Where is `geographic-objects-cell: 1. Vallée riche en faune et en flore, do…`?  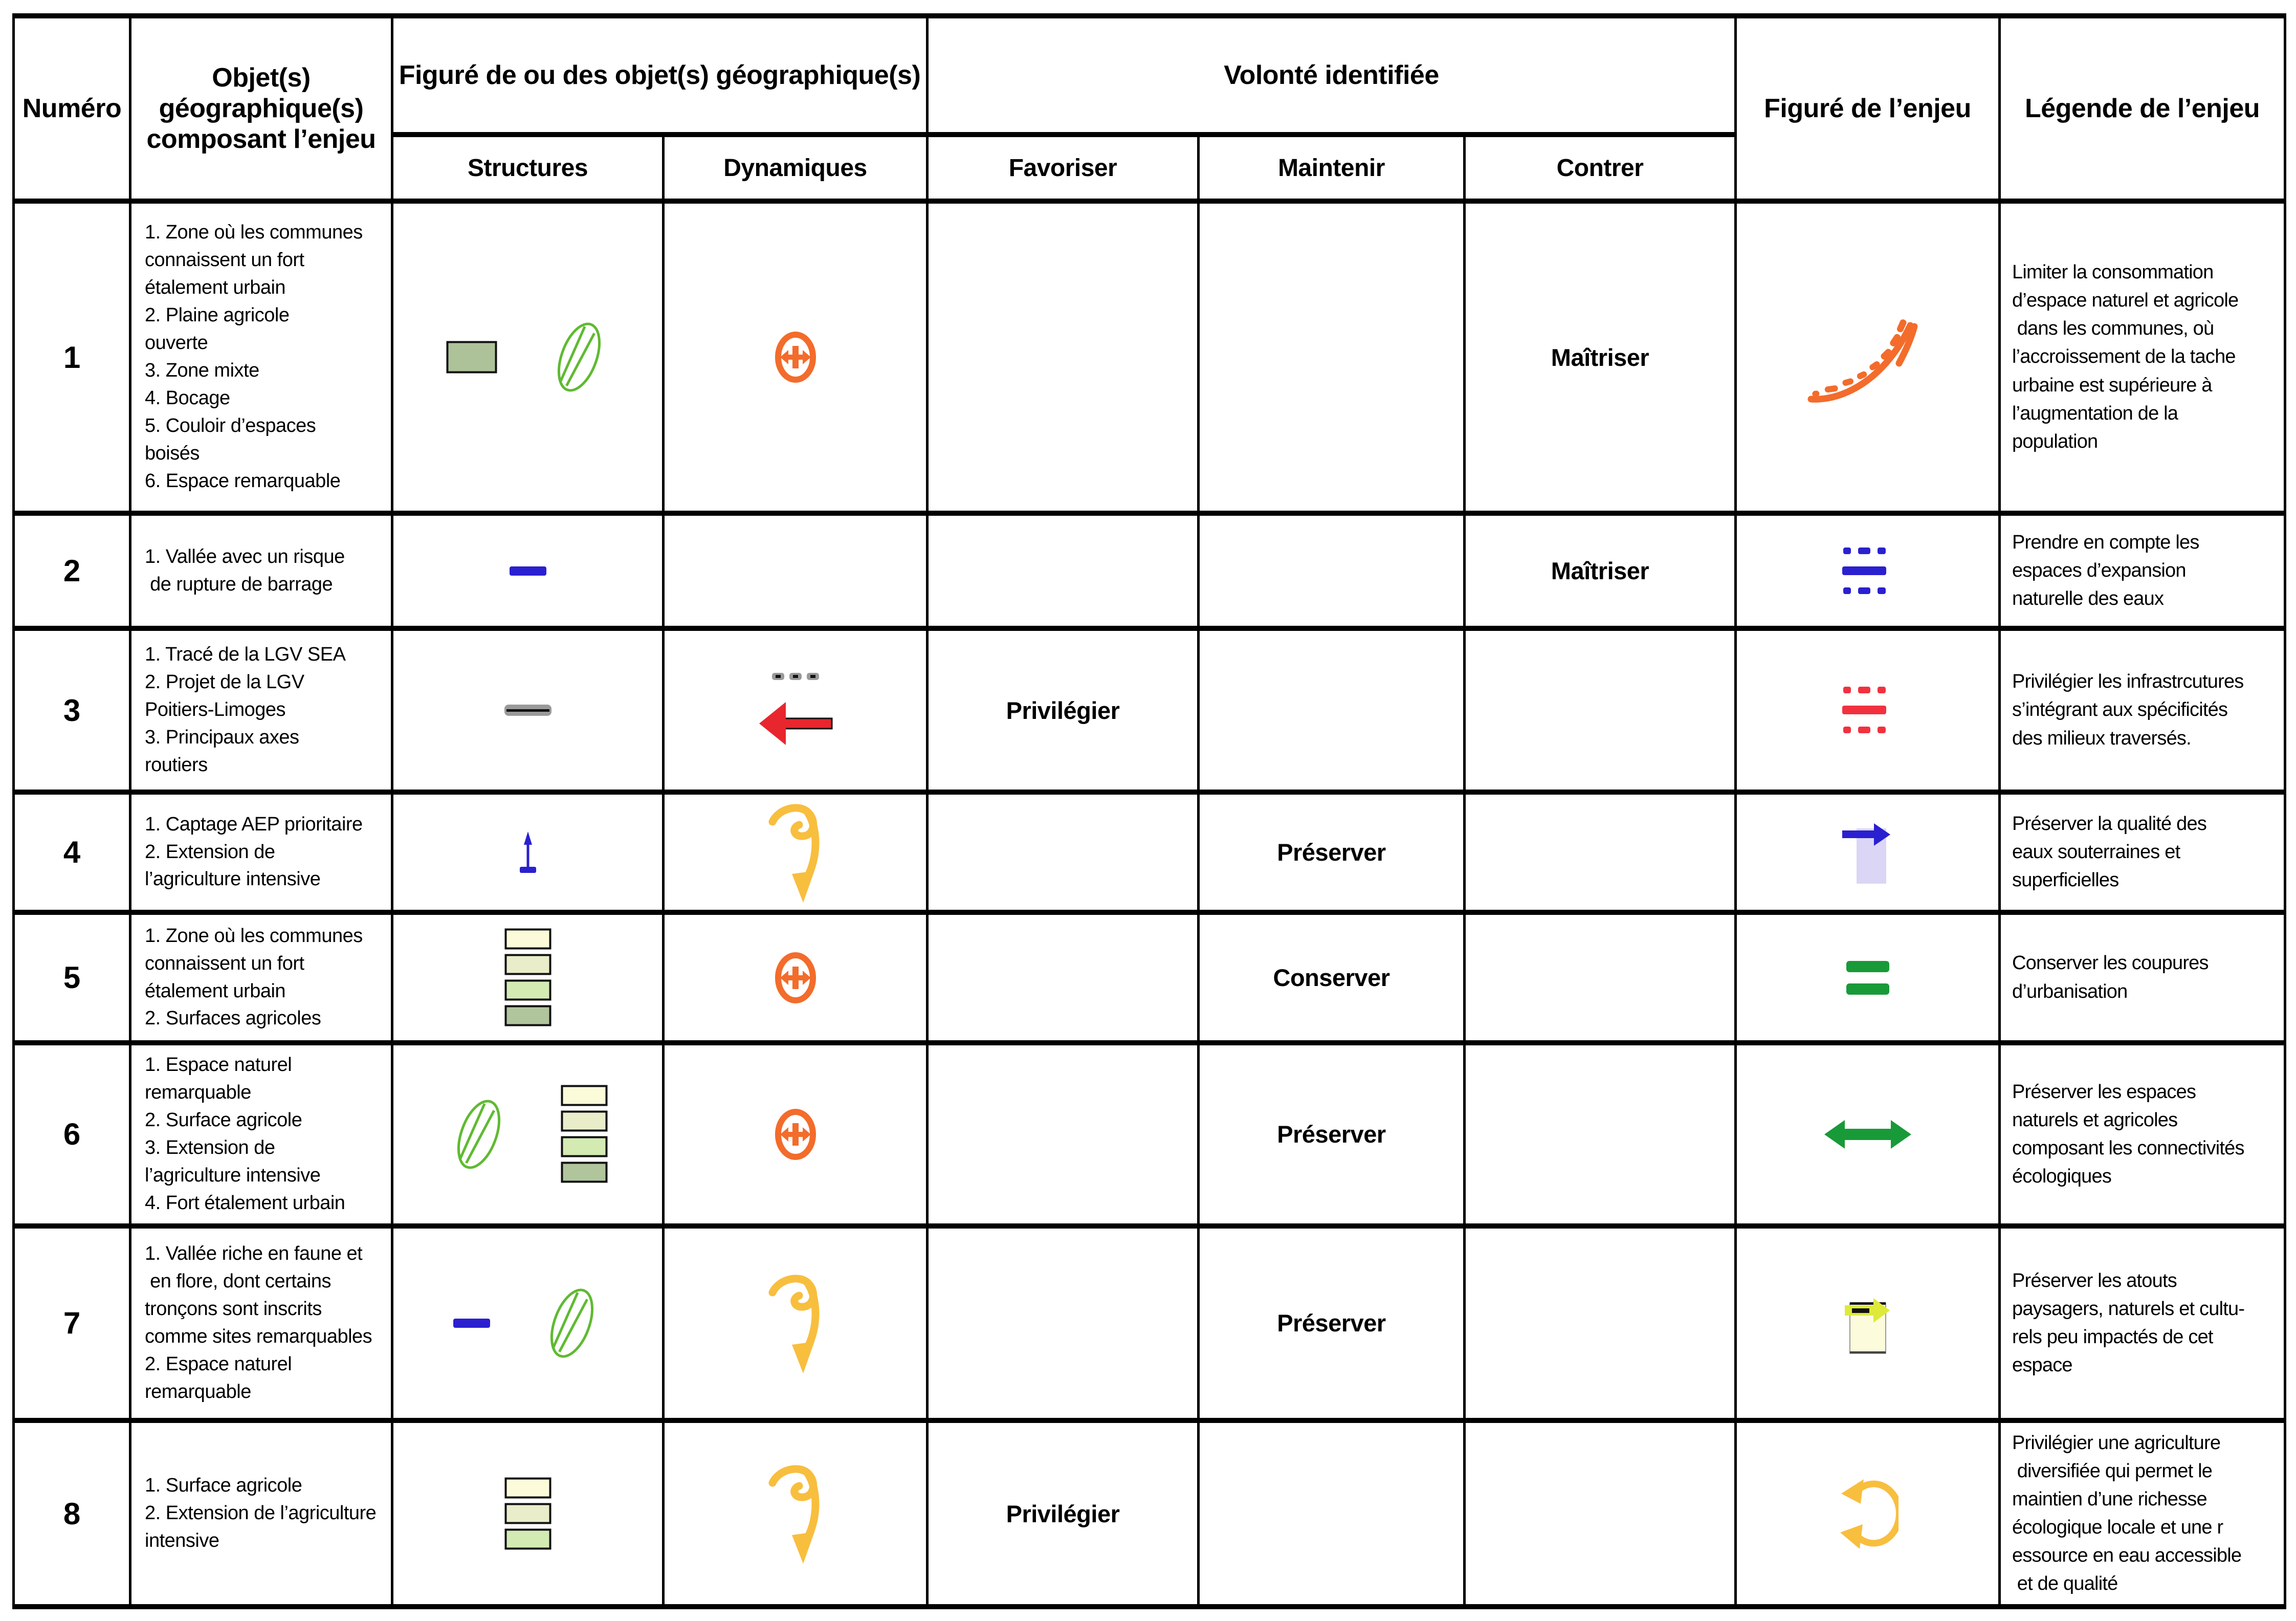
geographic-objects-cell: 1. Vallée riche en faune et en flore, do… is located at coordinates (261, 1323).